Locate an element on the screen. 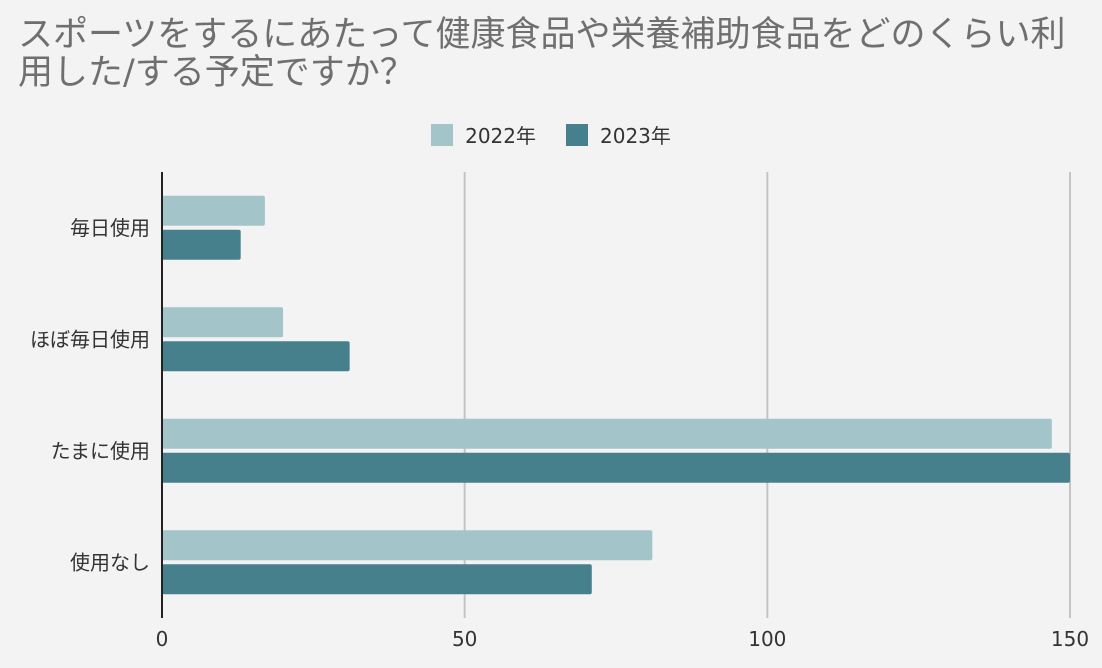  category-label: 毎日使用 is located at coordinates (110, 228).